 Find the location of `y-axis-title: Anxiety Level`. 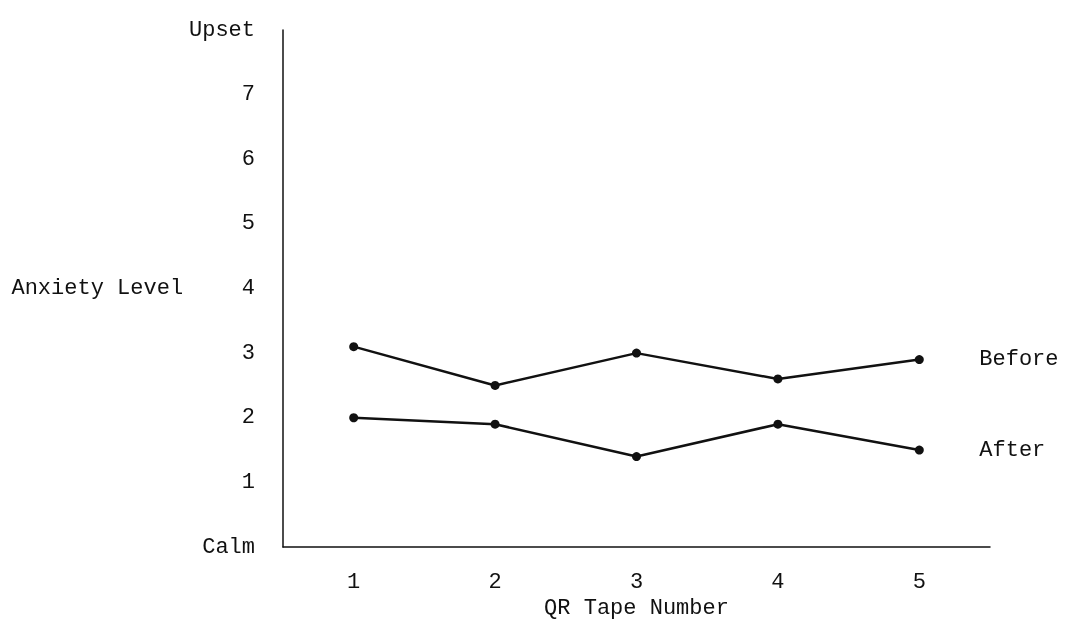

y-axis-title: Anxiety Level is located at coordinates (97, 288).